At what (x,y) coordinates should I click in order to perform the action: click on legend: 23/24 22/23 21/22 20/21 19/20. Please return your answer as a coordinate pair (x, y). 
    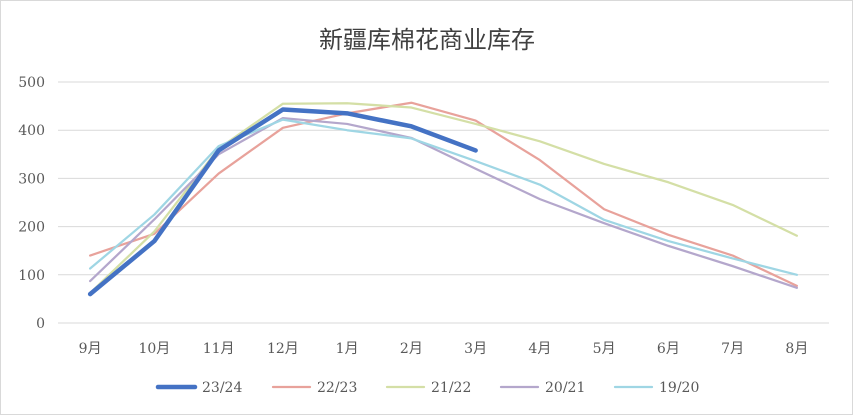
    Looking at the image, I should click on (427, 388).